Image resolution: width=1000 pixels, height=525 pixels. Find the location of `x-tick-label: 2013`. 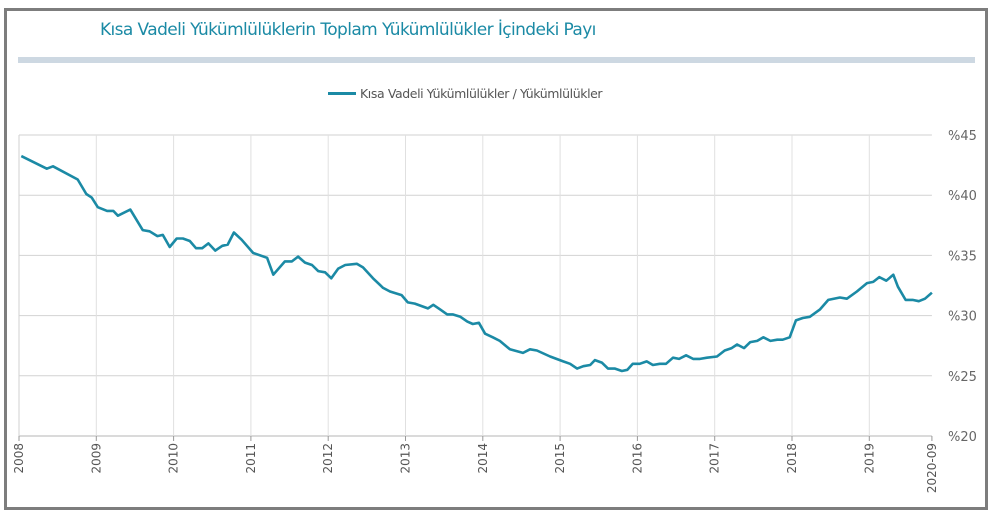

x-tick-label: 2013 is located at coordinates (406, 458).